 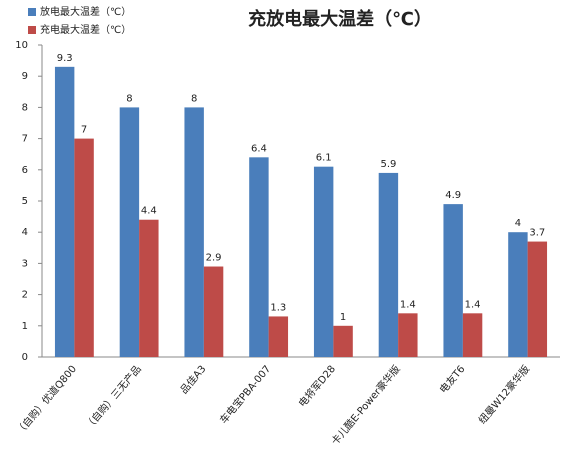 What do you see at coordinates (25, 107) in the screenshot?
I see `y-tick-label: 8` at bounding box center [25, 107].